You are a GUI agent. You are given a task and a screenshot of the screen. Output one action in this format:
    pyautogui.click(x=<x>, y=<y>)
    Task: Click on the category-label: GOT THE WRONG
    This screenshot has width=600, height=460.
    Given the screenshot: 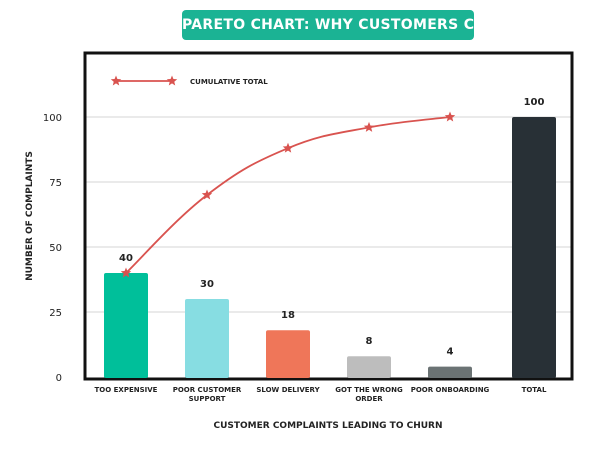 What is the action you would take?
    pyautogui.click(x=369, y=390)
    